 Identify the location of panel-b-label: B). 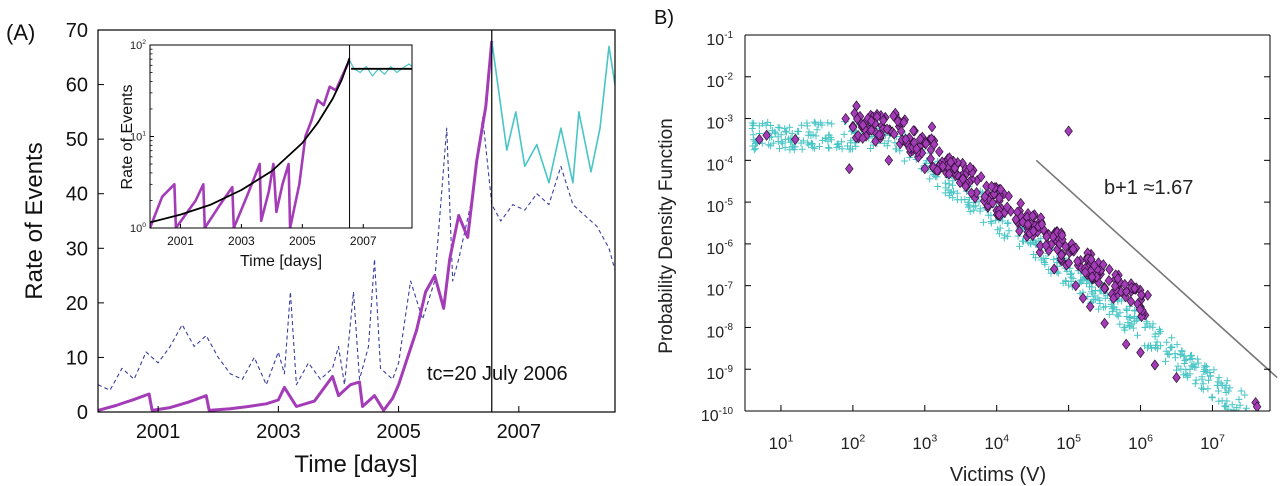
(664, 18).